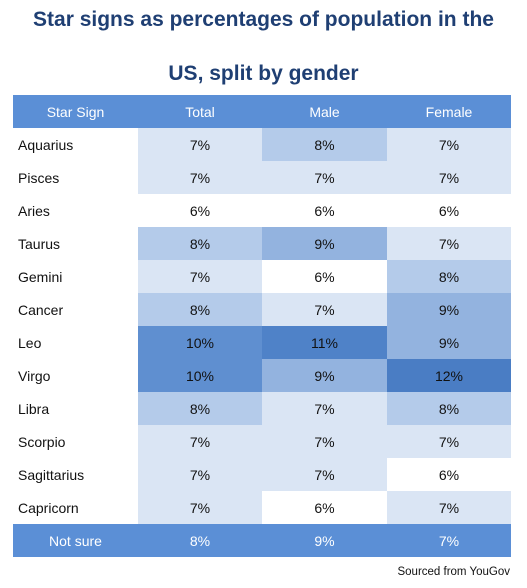  Describe the element at coordinates (75, 441) in the screenshot. I see `star-sign-label: Scorpio` at that location.